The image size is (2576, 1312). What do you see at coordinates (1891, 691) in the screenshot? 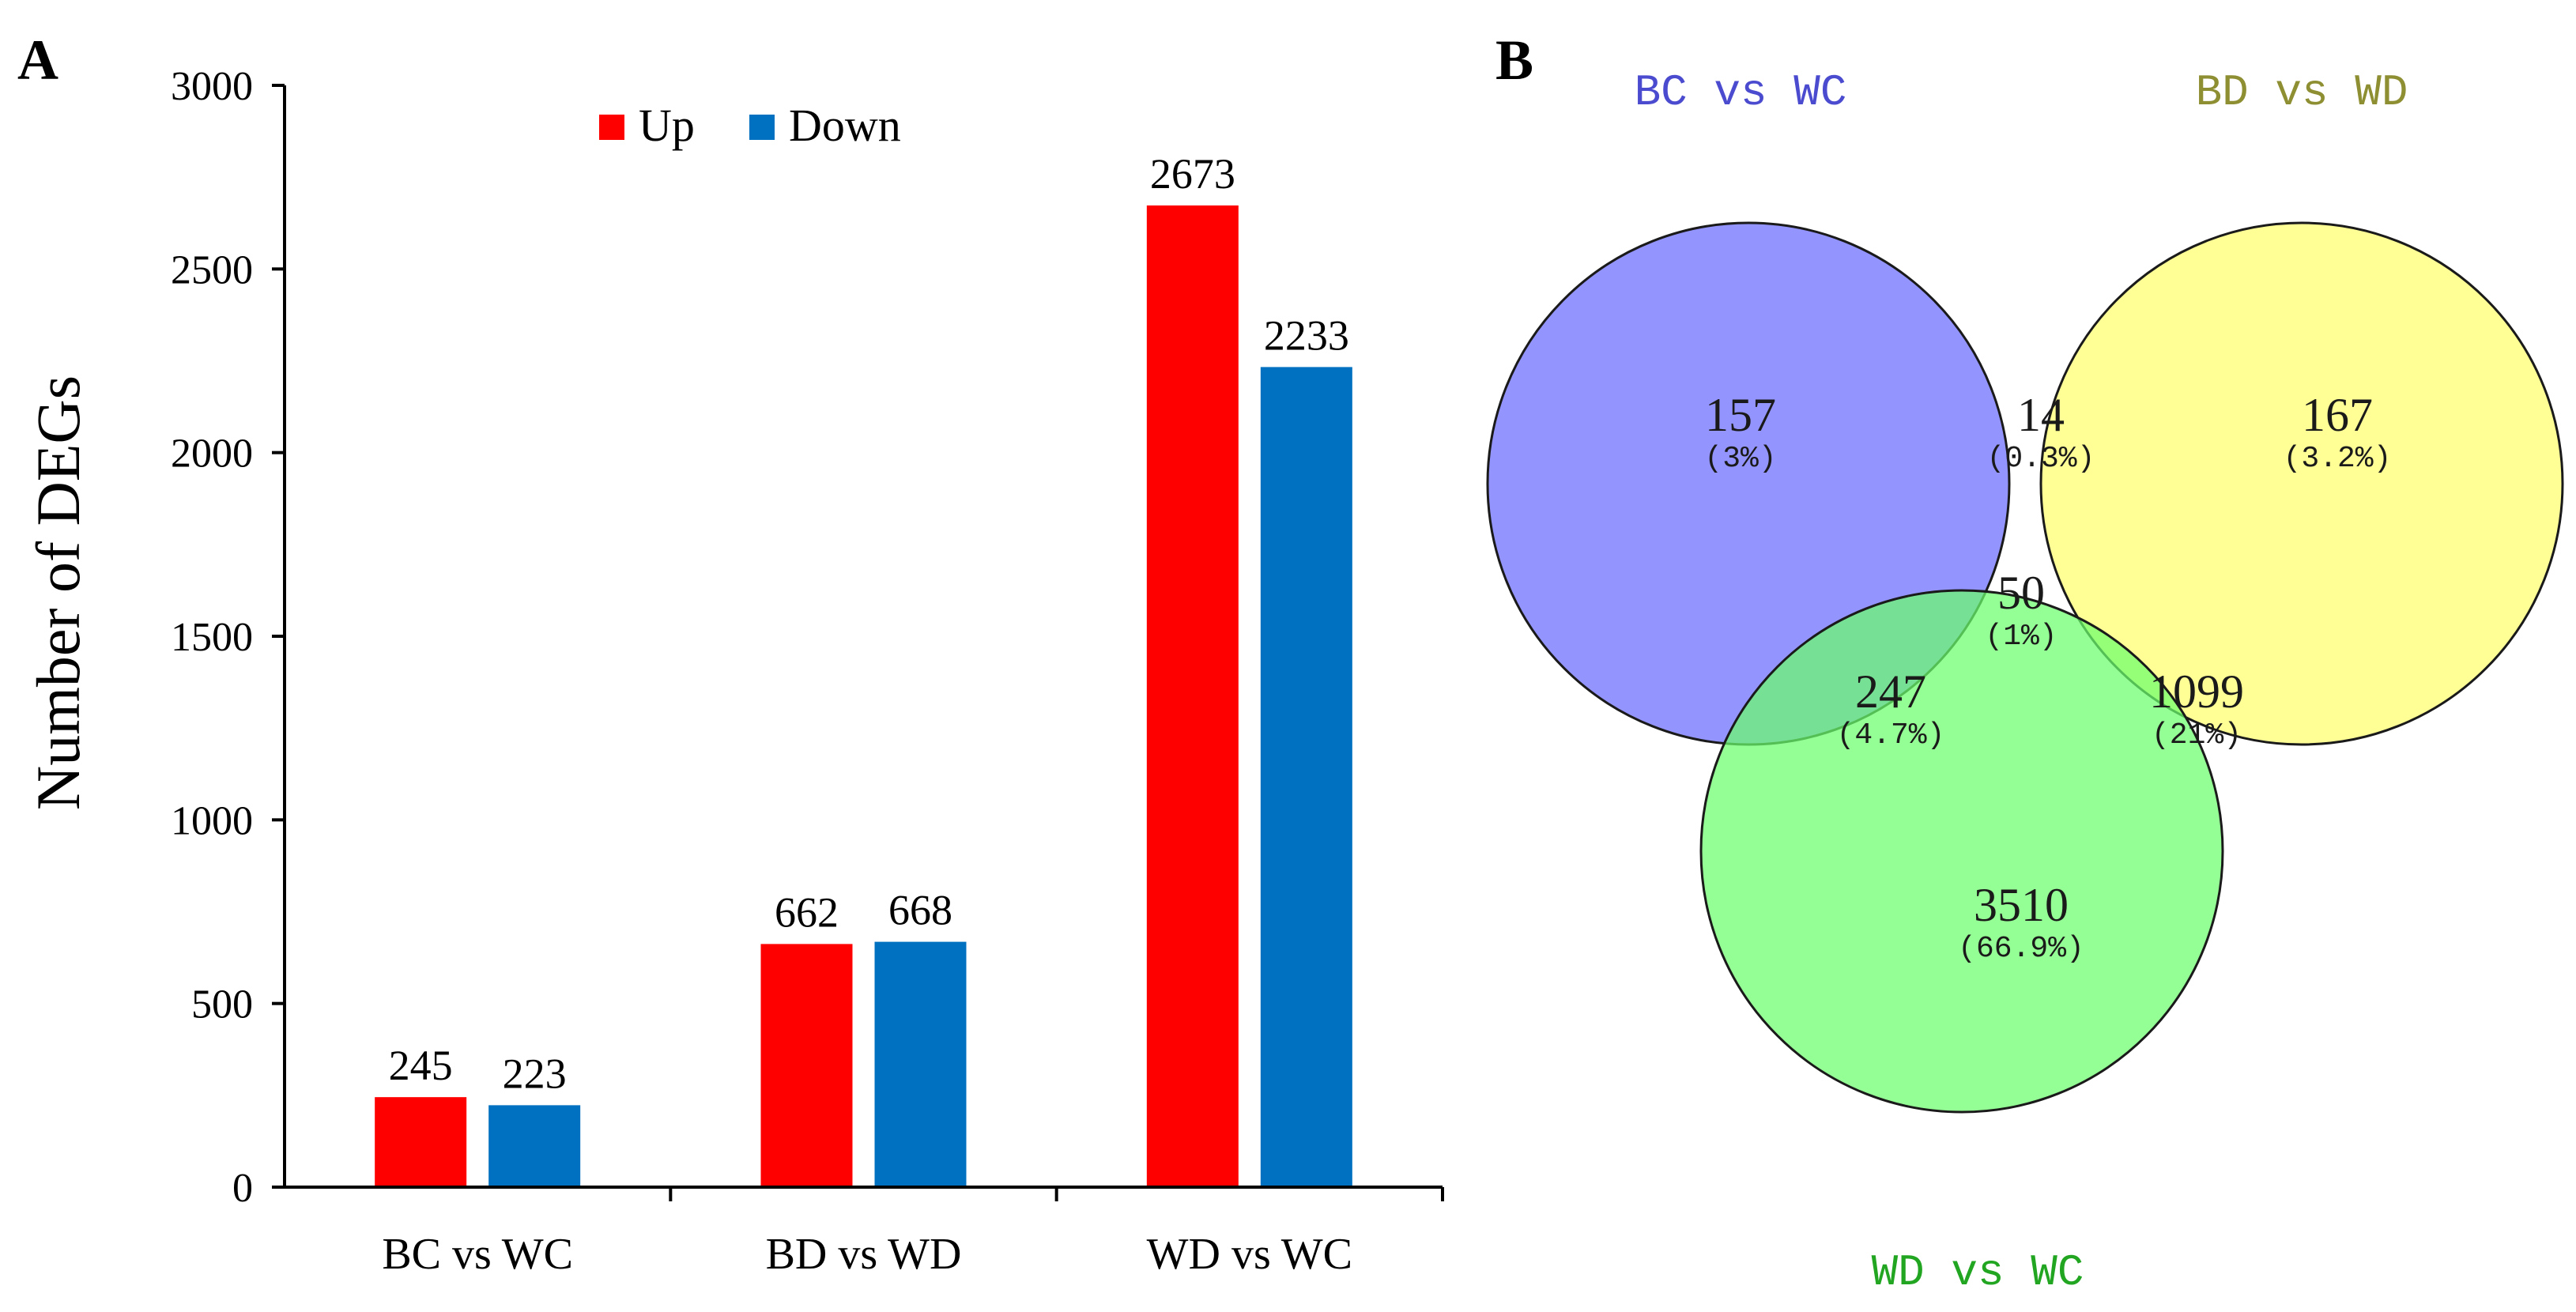
I see `venn-region-count: 247` at bounding box center [1891, 691].